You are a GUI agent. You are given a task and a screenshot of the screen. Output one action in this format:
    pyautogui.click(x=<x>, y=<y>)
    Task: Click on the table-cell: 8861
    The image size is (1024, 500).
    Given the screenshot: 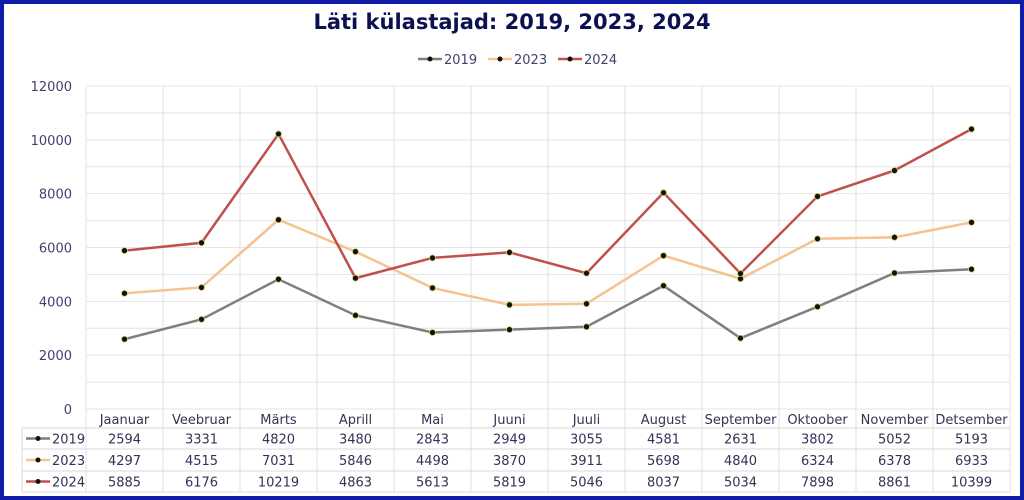 What is the action you would take?
    pyautogui.click(x=894, y=483)
    